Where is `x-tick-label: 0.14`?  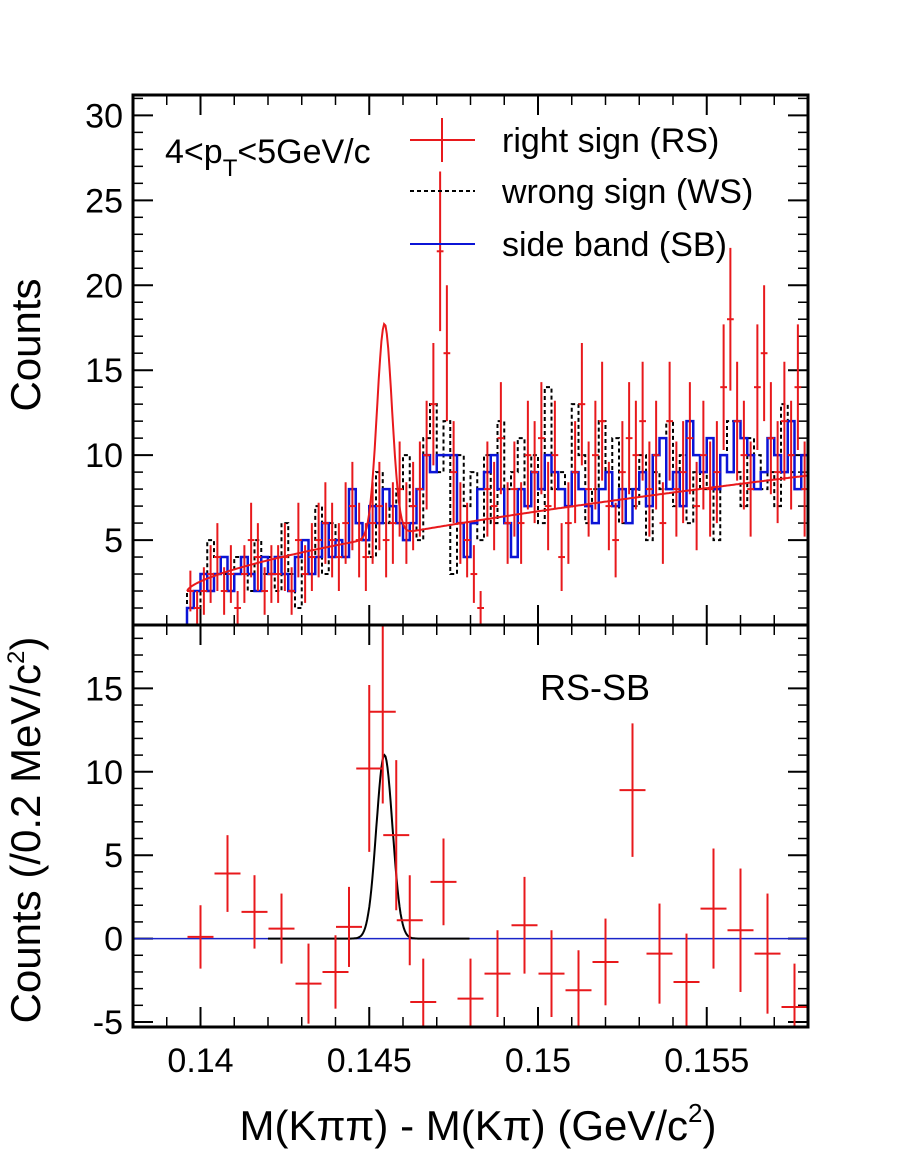
x-tick-label: 0.14 is located at coordinates (200, 1061).